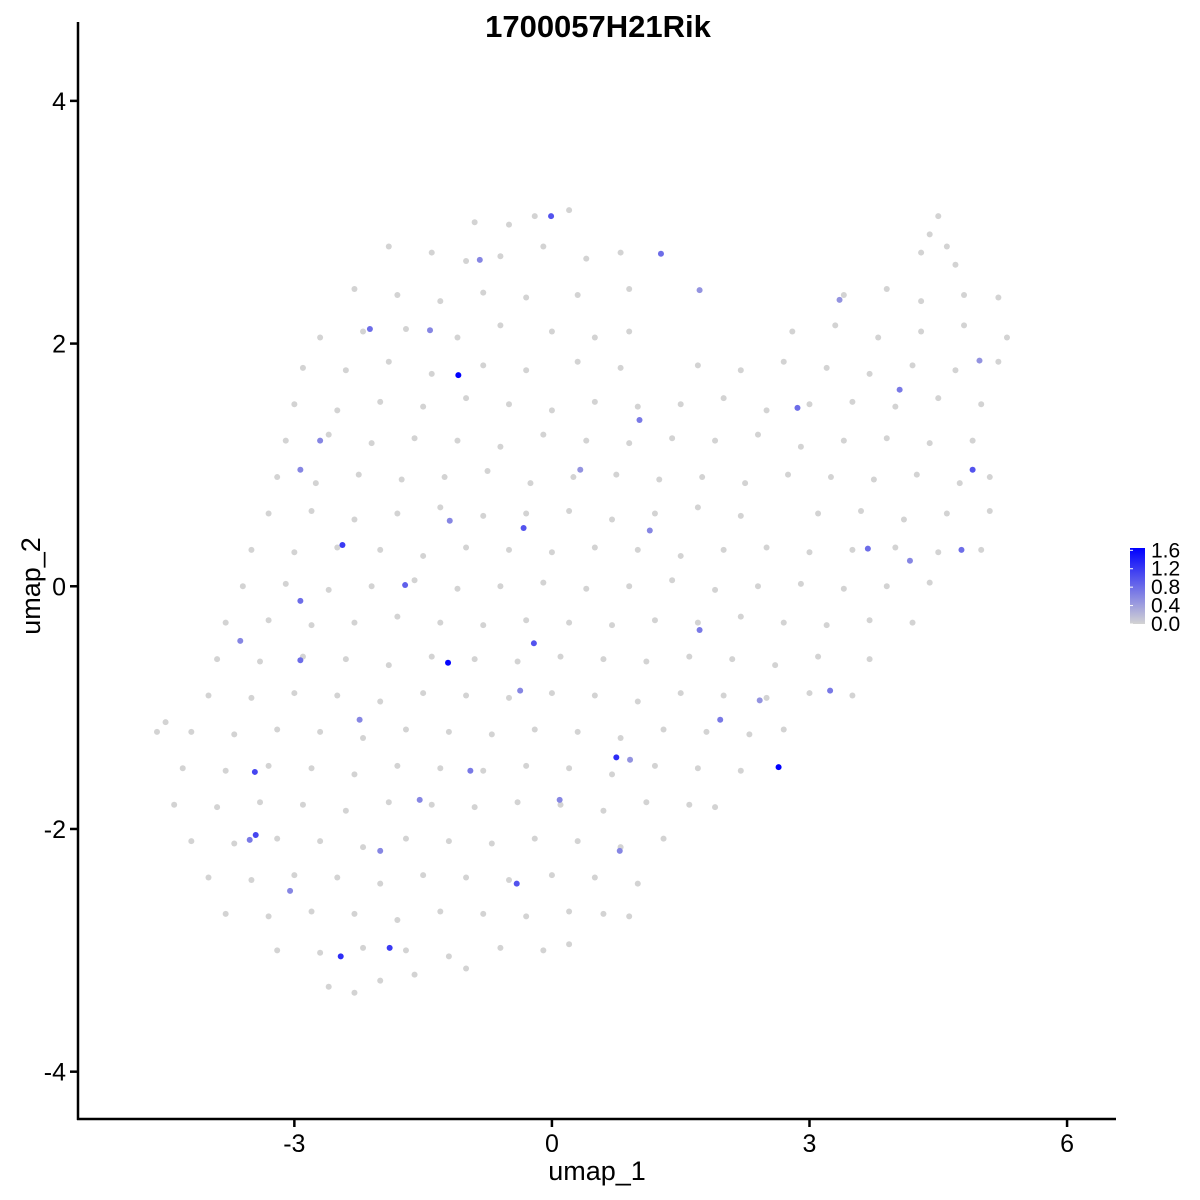 This screenshot has height=1200, width=1200. What do you see at coordinates (598, 26) in the screenshot?
I see `chart-title: 1700057H21Rik` at bounding box center [598, 26].